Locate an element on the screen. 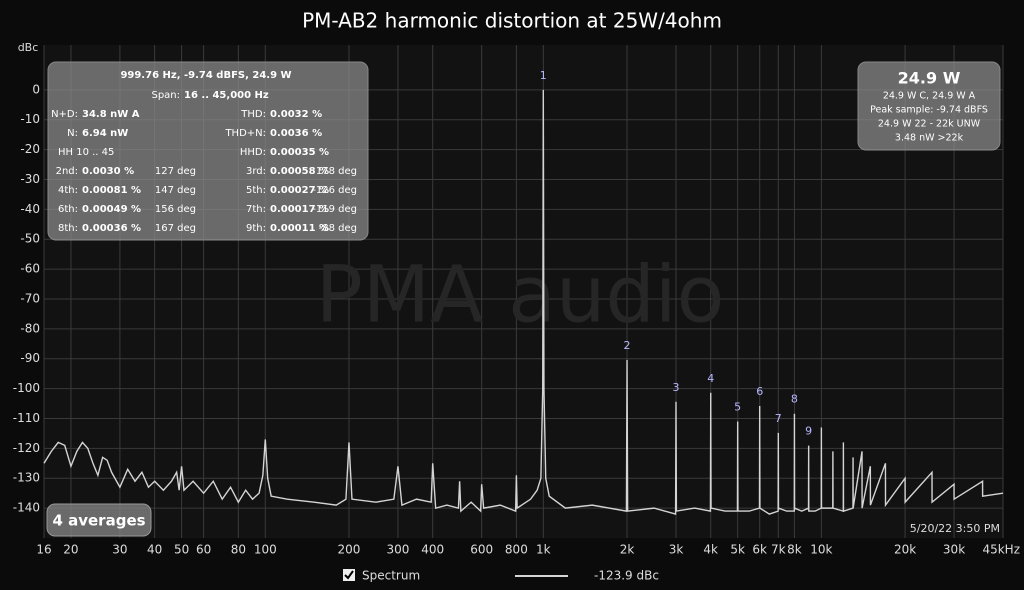 The height and width of the screenshot is (590, 1024). x-tick-label: 60 is located at coordinates (203, 550).